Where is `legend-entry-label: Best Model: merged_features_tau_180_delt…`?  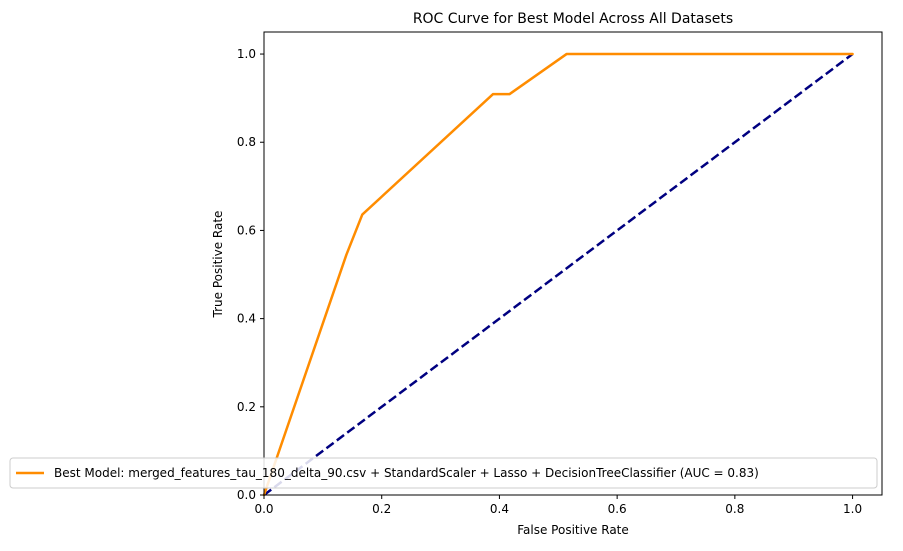 legend-entry-label: Best Model: merged_features_tau_180_delt… is located at coordinates (406, 473).